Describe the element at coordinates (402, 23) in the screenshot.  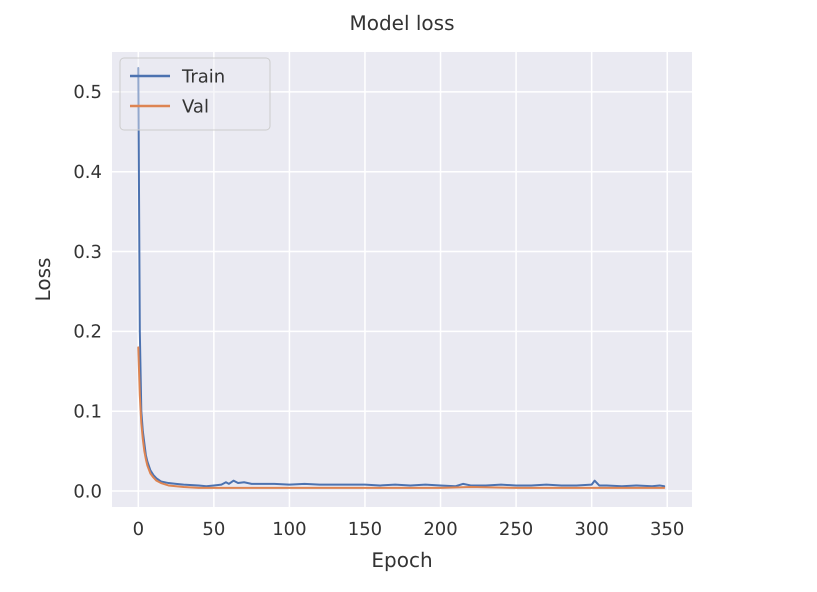
I see `chart-title: Model loss` at that location.